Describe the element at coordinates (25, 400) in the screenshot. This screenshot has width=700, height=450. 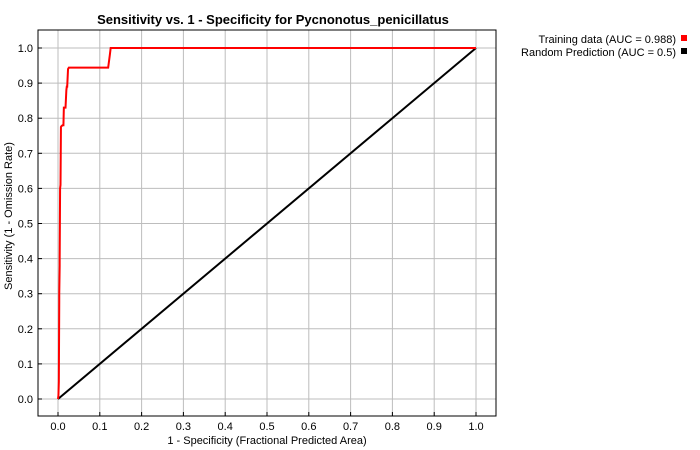
I see `y-tick-label: 0.0` at that location.